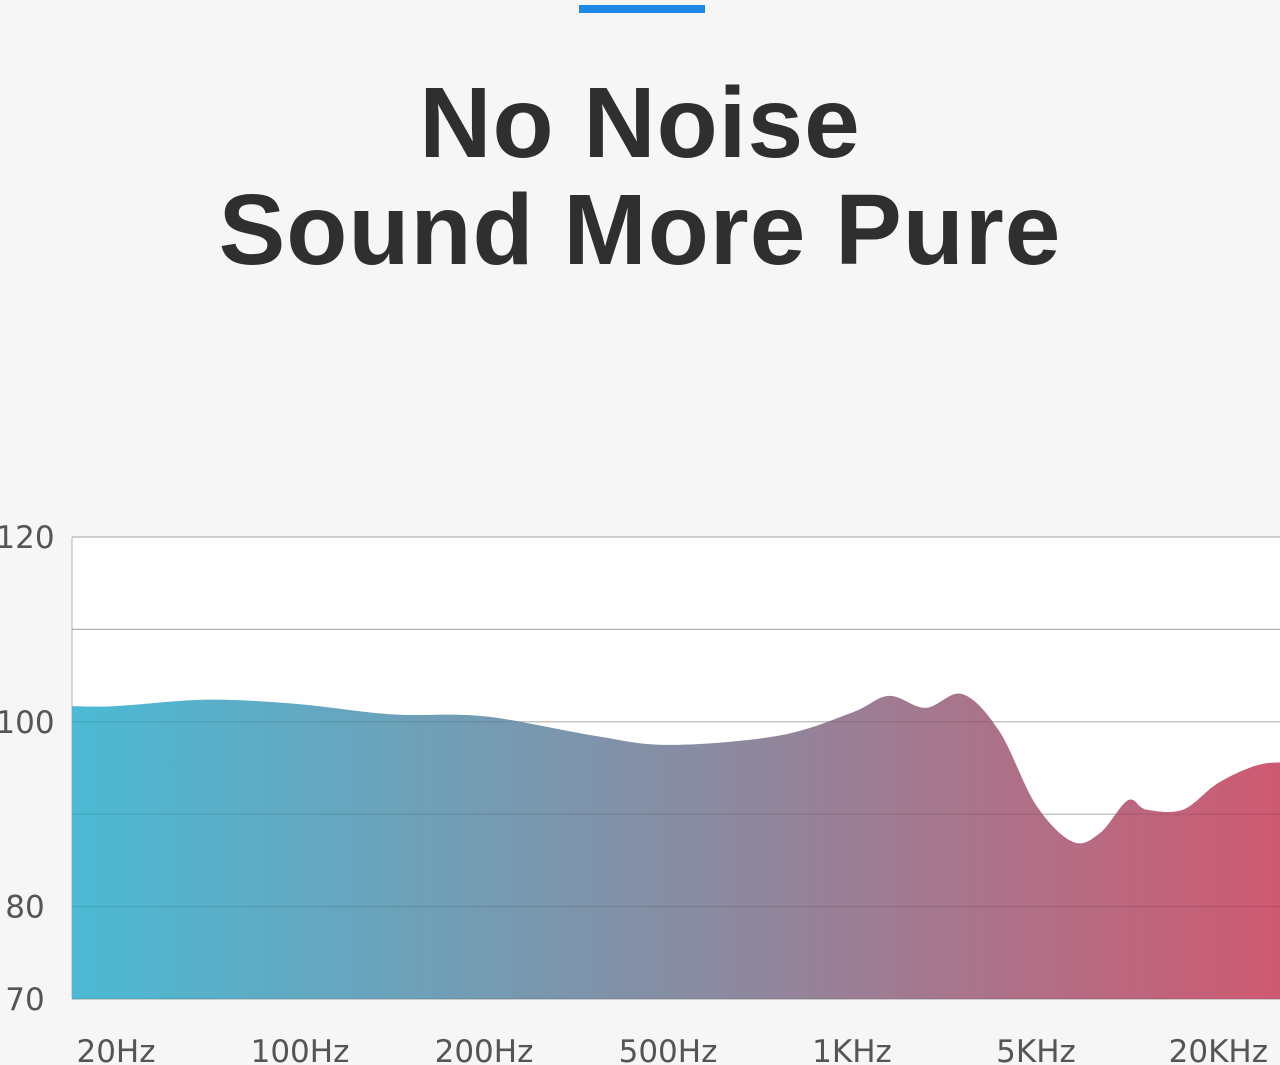 The width and height of the screenshot is (1280, 1065). Describe the element at coordinates (642, 9) in the screenshot. I see `accent-bar` at that location.